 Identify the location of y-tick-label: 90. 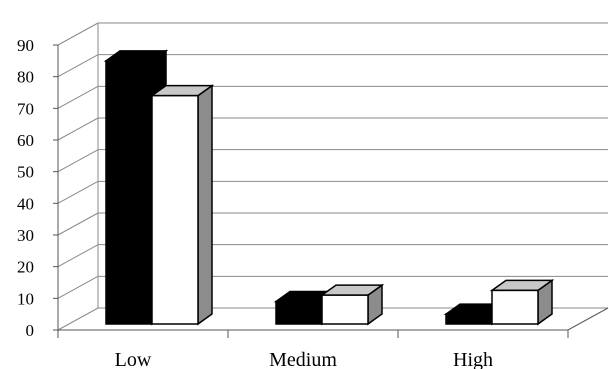
(25, 45).